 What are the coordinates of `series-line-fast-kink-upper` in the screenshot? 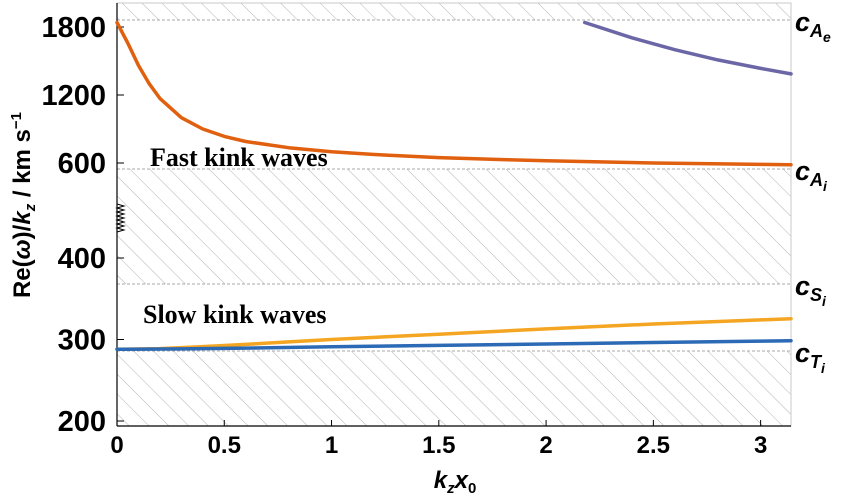 It's located at (687, 48).